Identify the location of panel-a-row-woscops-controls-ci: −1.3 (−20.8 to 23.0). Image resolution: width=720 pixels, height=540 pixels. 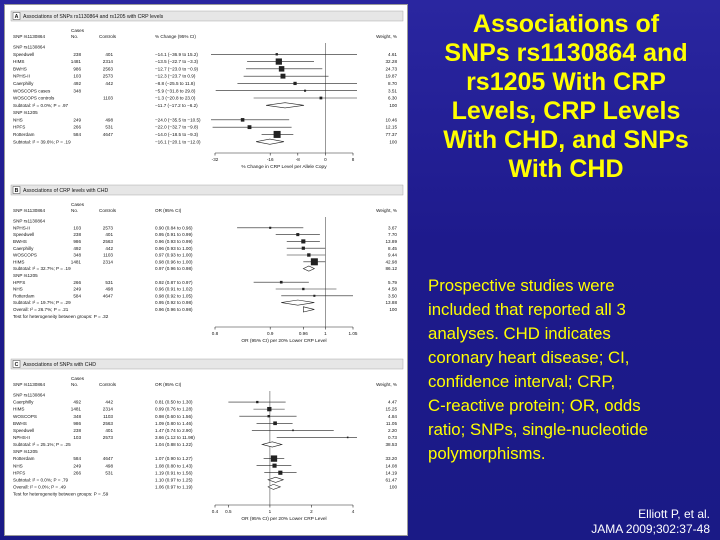
(175, 98).